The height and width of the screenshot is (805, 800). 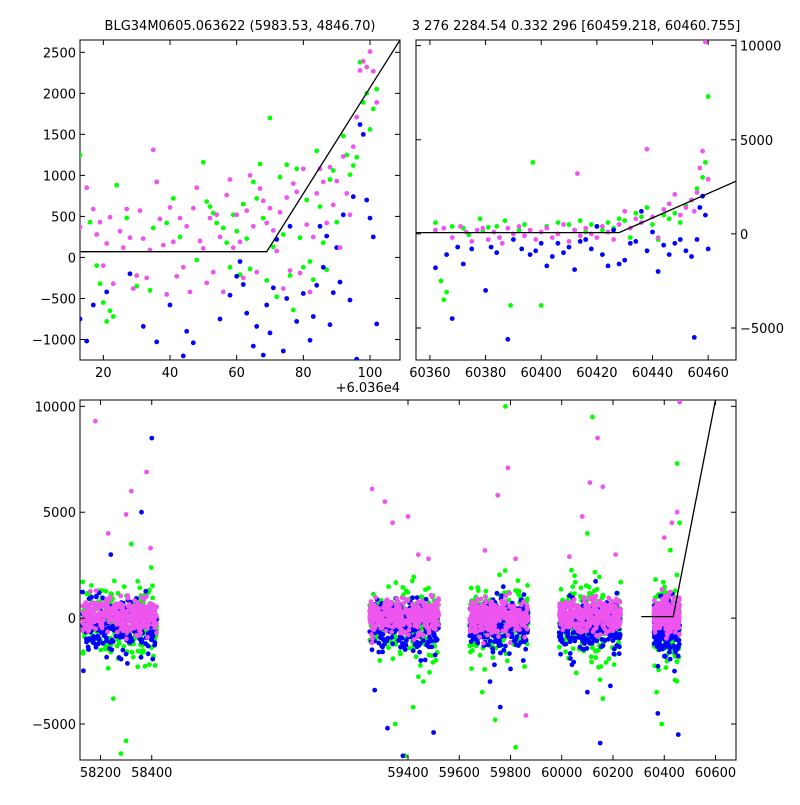 What do you see at coordinates (59, 94) in the screenshot?
I see `y-tick-label: 2000` at bounding box center [59, 94].